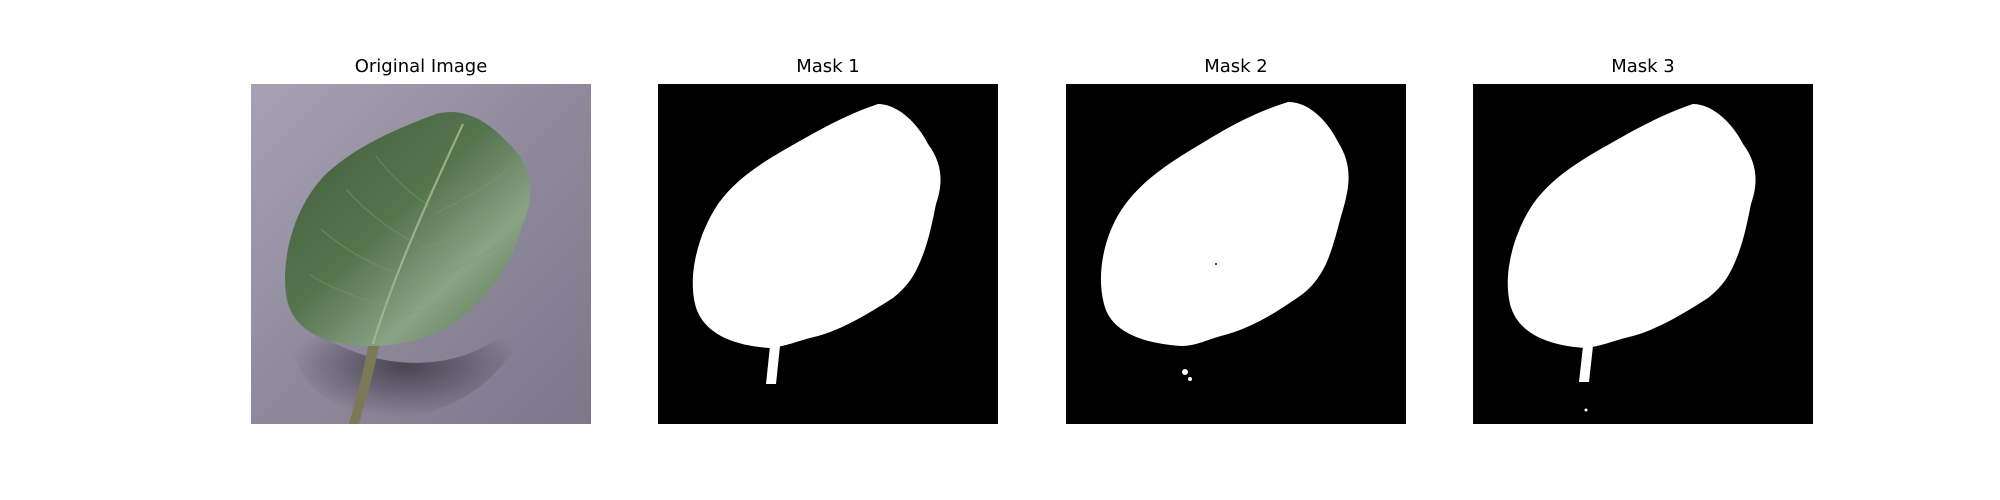 The image size is (2000, 500). I want to click on leaf-photo, so click(421, 254).